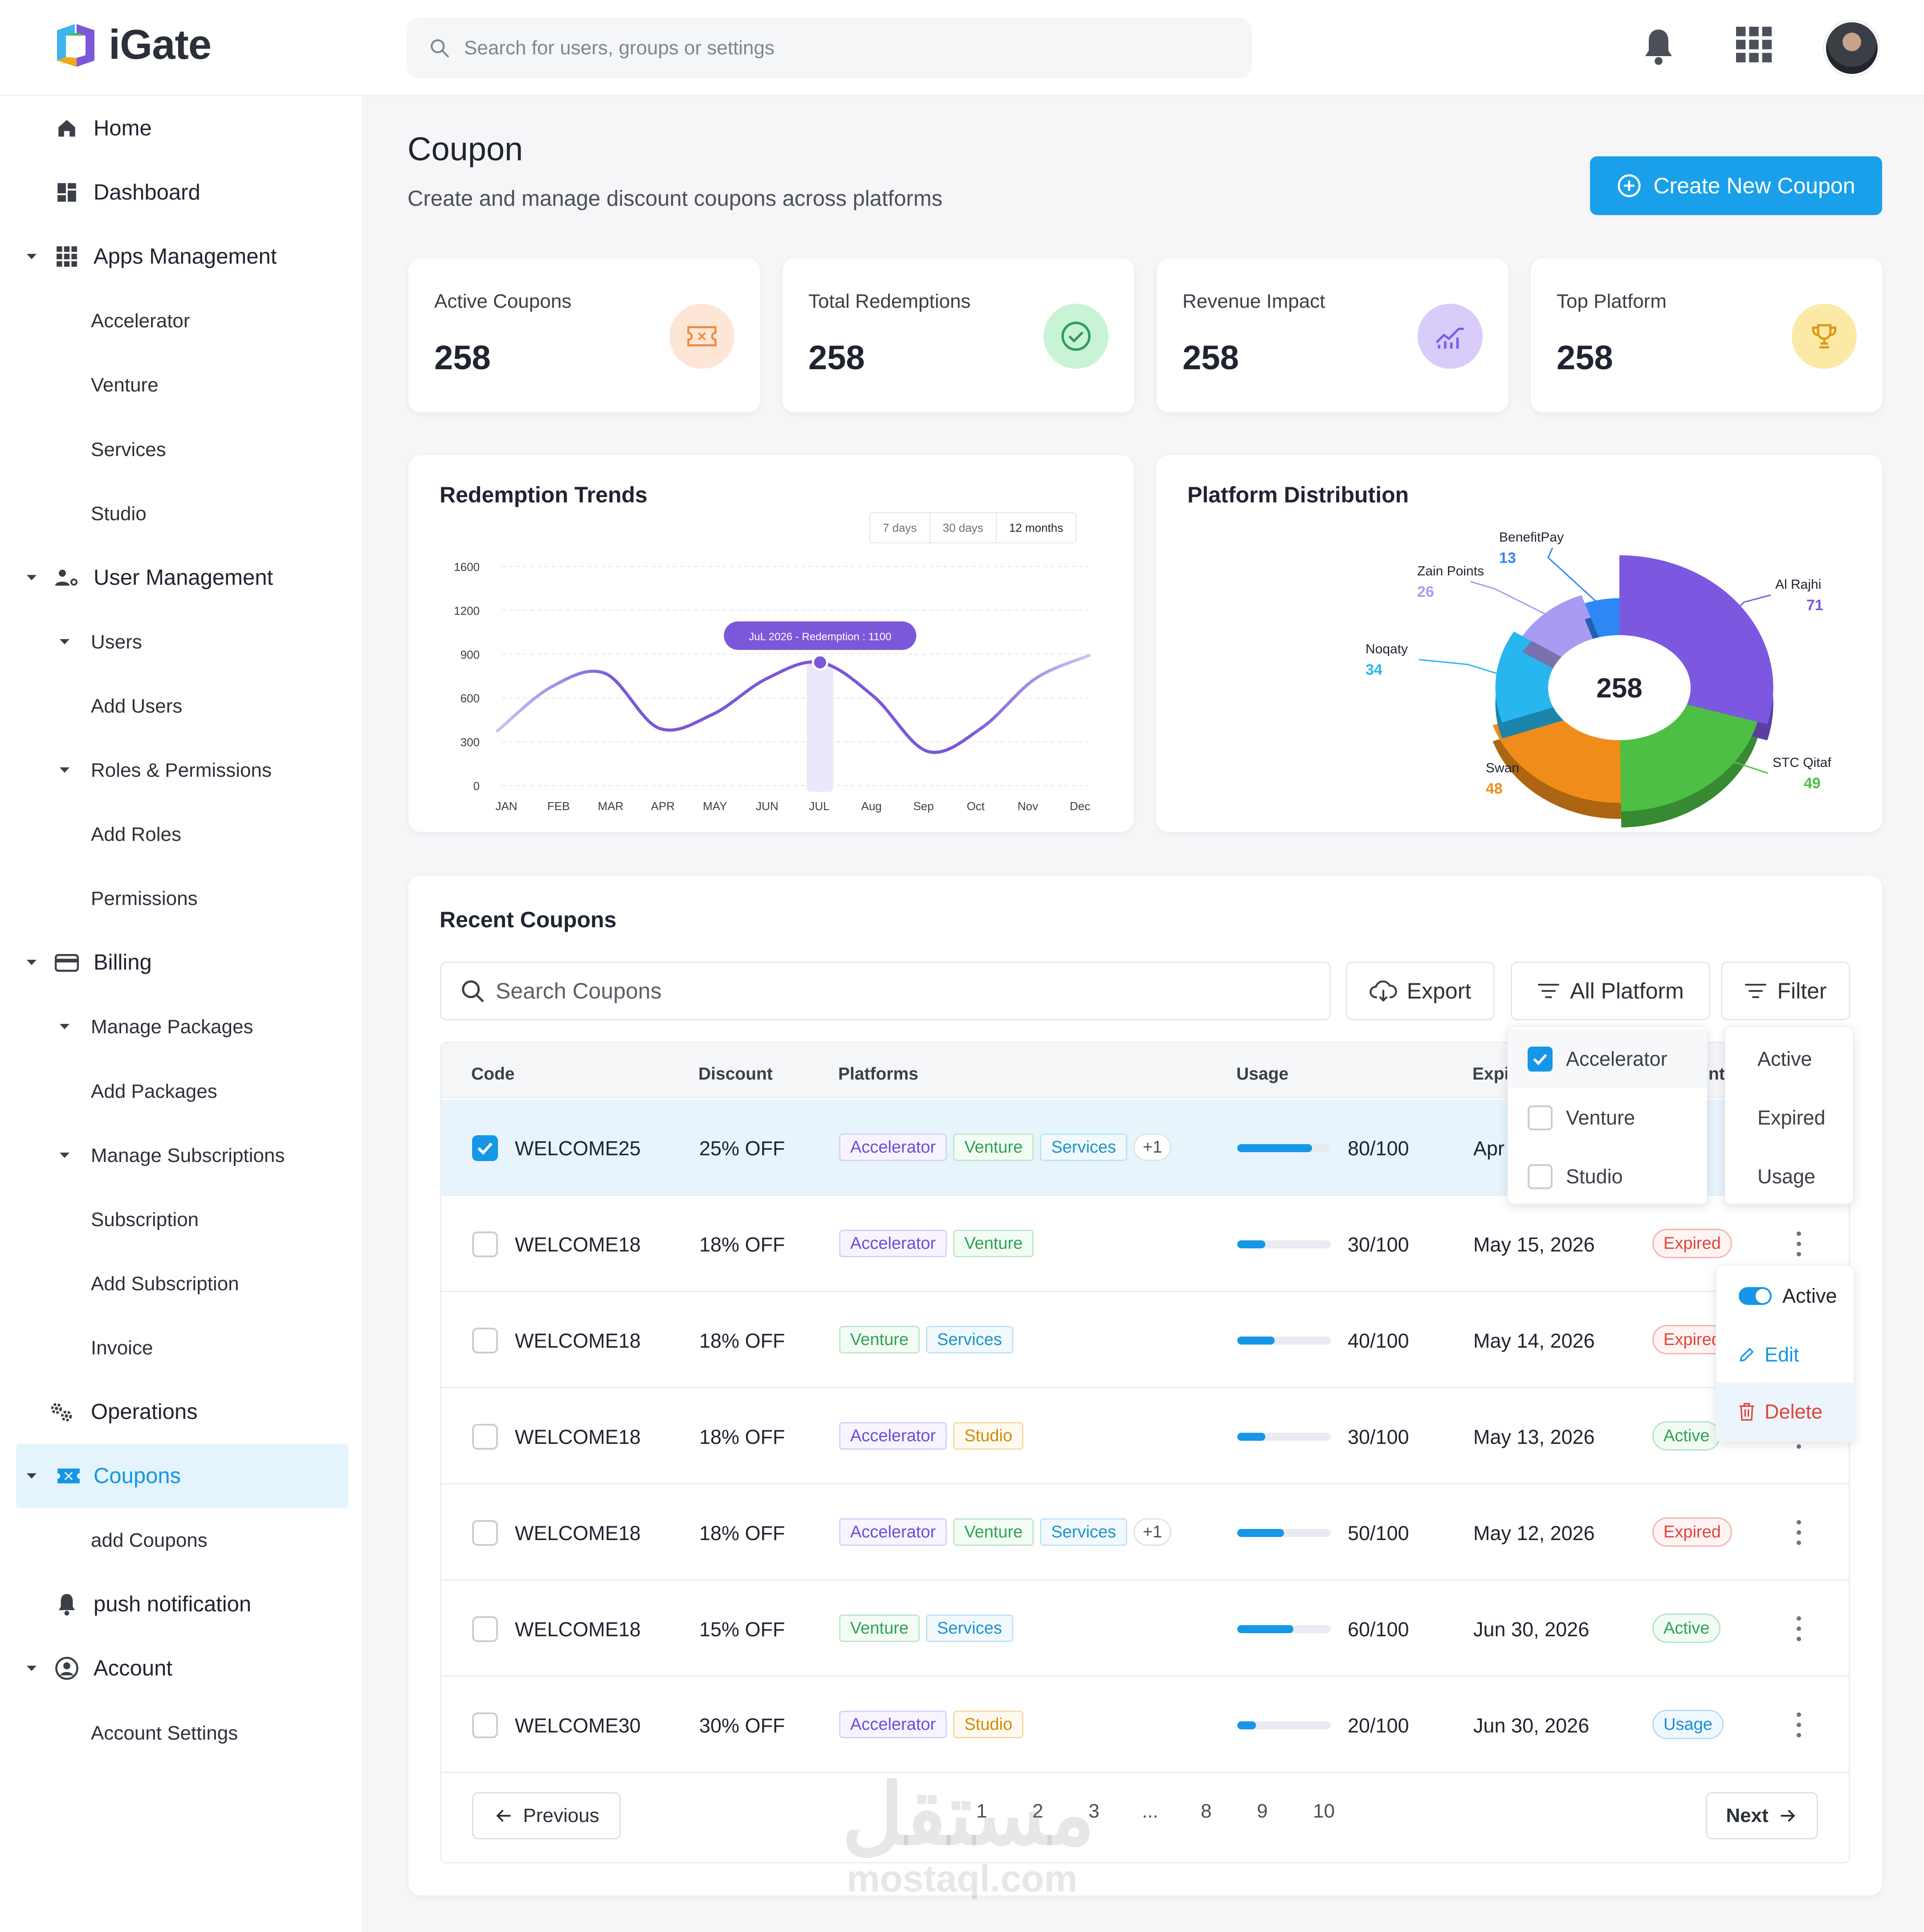 This screenshot has width=1924, height=1932. Describe the element at coordinates (181, 834) in the screenshot. I see `sidebar-item-add-roles: Add Roles` at that location.